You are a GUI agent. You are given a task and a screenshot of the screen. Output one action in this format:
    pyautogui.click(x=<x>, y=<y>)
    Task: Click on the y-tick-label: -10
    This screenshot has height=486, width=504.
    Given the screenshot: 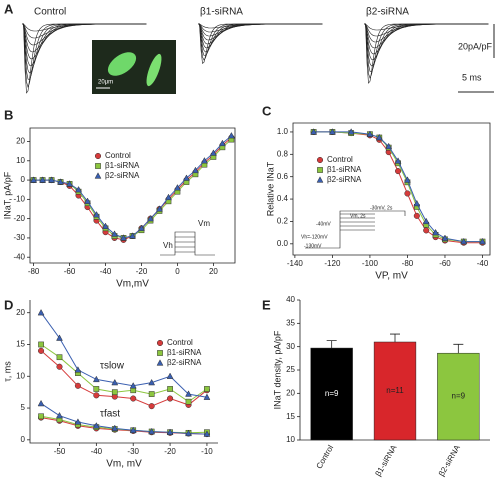 What is the action you would take?
    pyautogui.click(x=19, y=198)
    